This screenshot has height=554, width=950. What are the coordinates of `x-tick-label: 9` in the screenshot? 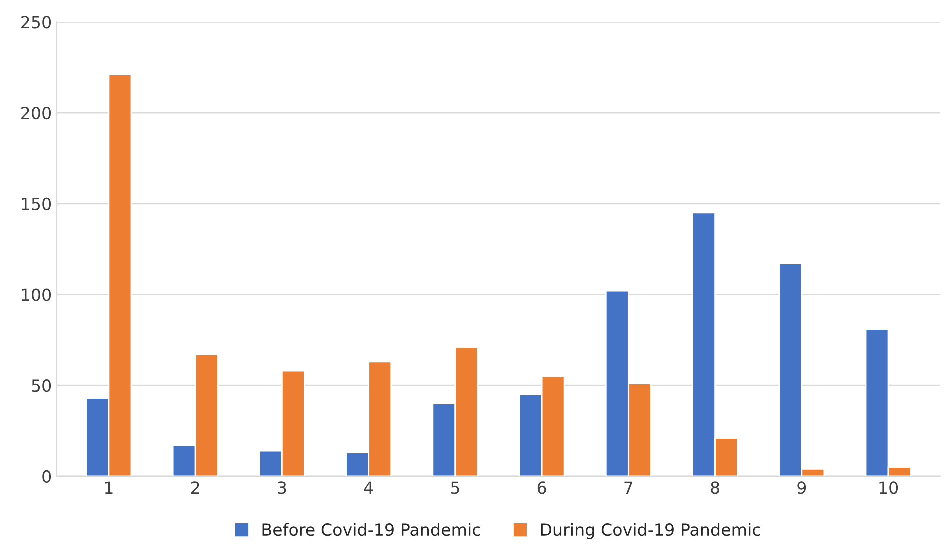 It's located at (802, 488).